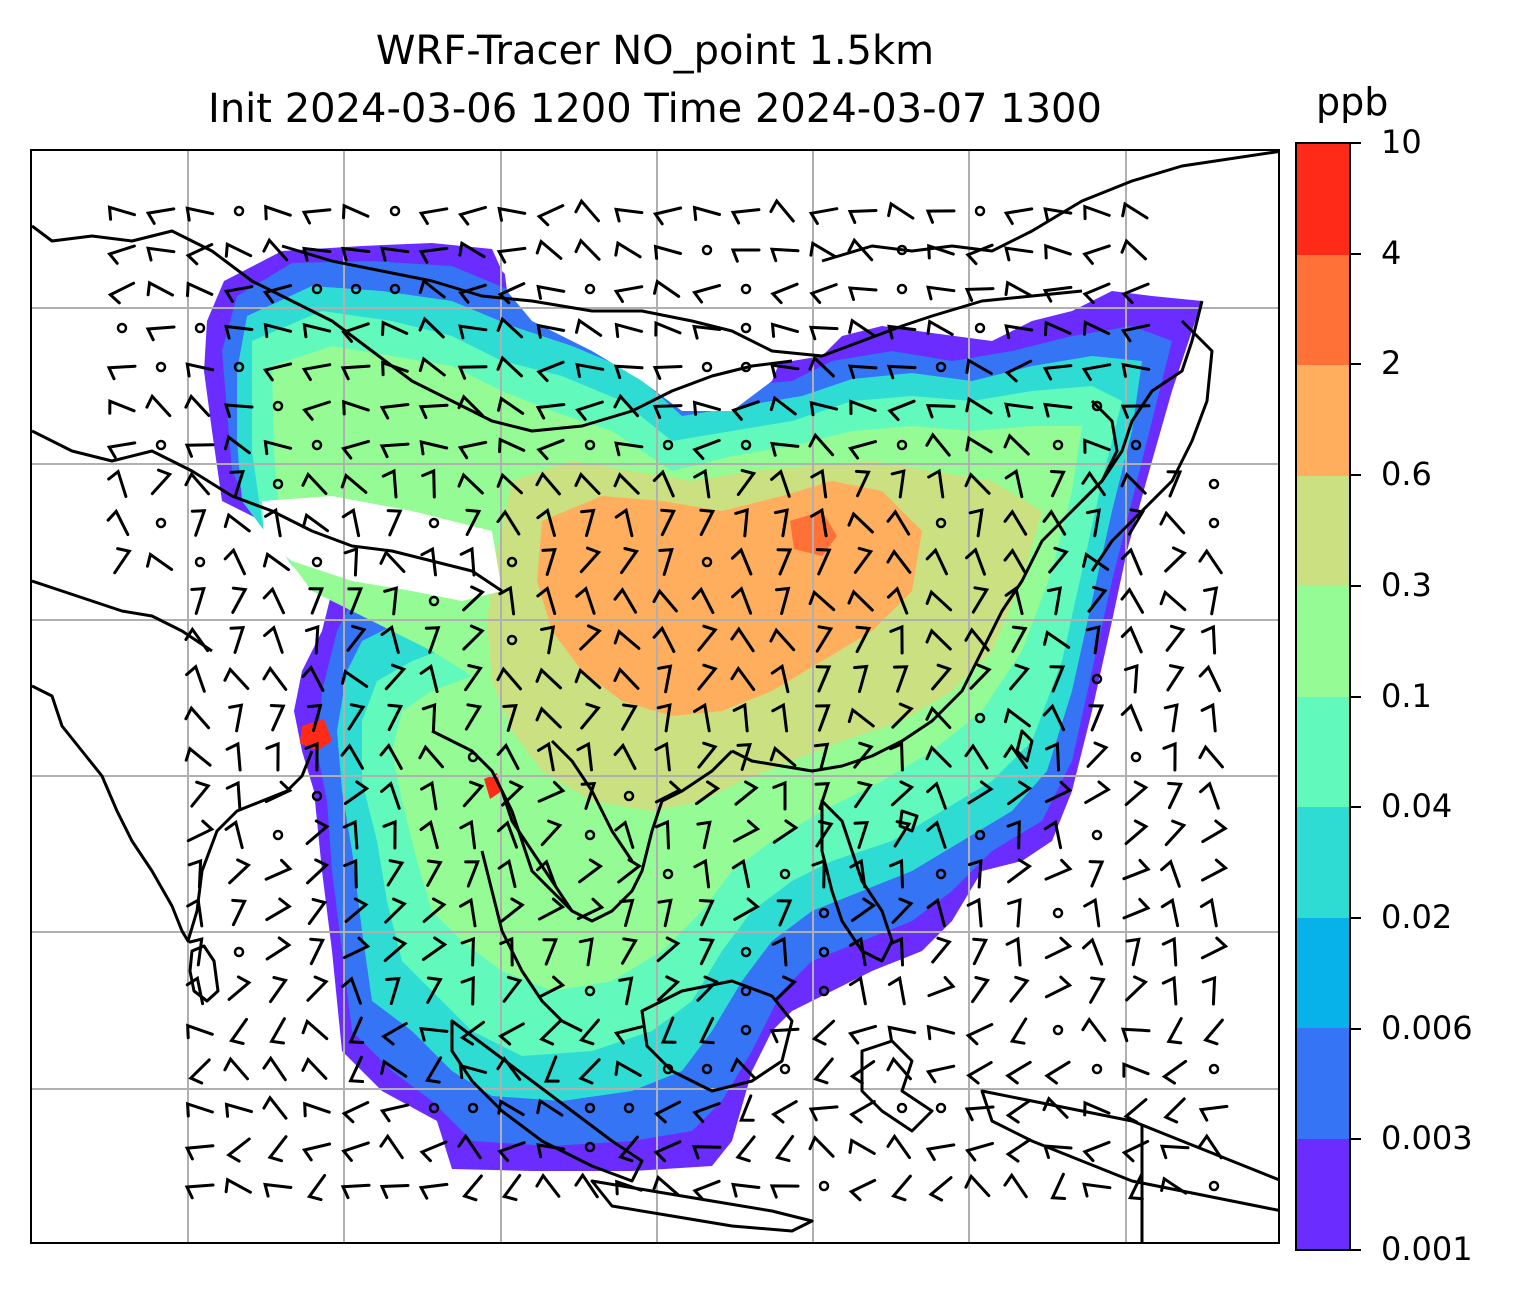 This screenshot has height=1306, width=1528. I want to click on colorbar-tick-label: 0.1, so click(1406, 695).